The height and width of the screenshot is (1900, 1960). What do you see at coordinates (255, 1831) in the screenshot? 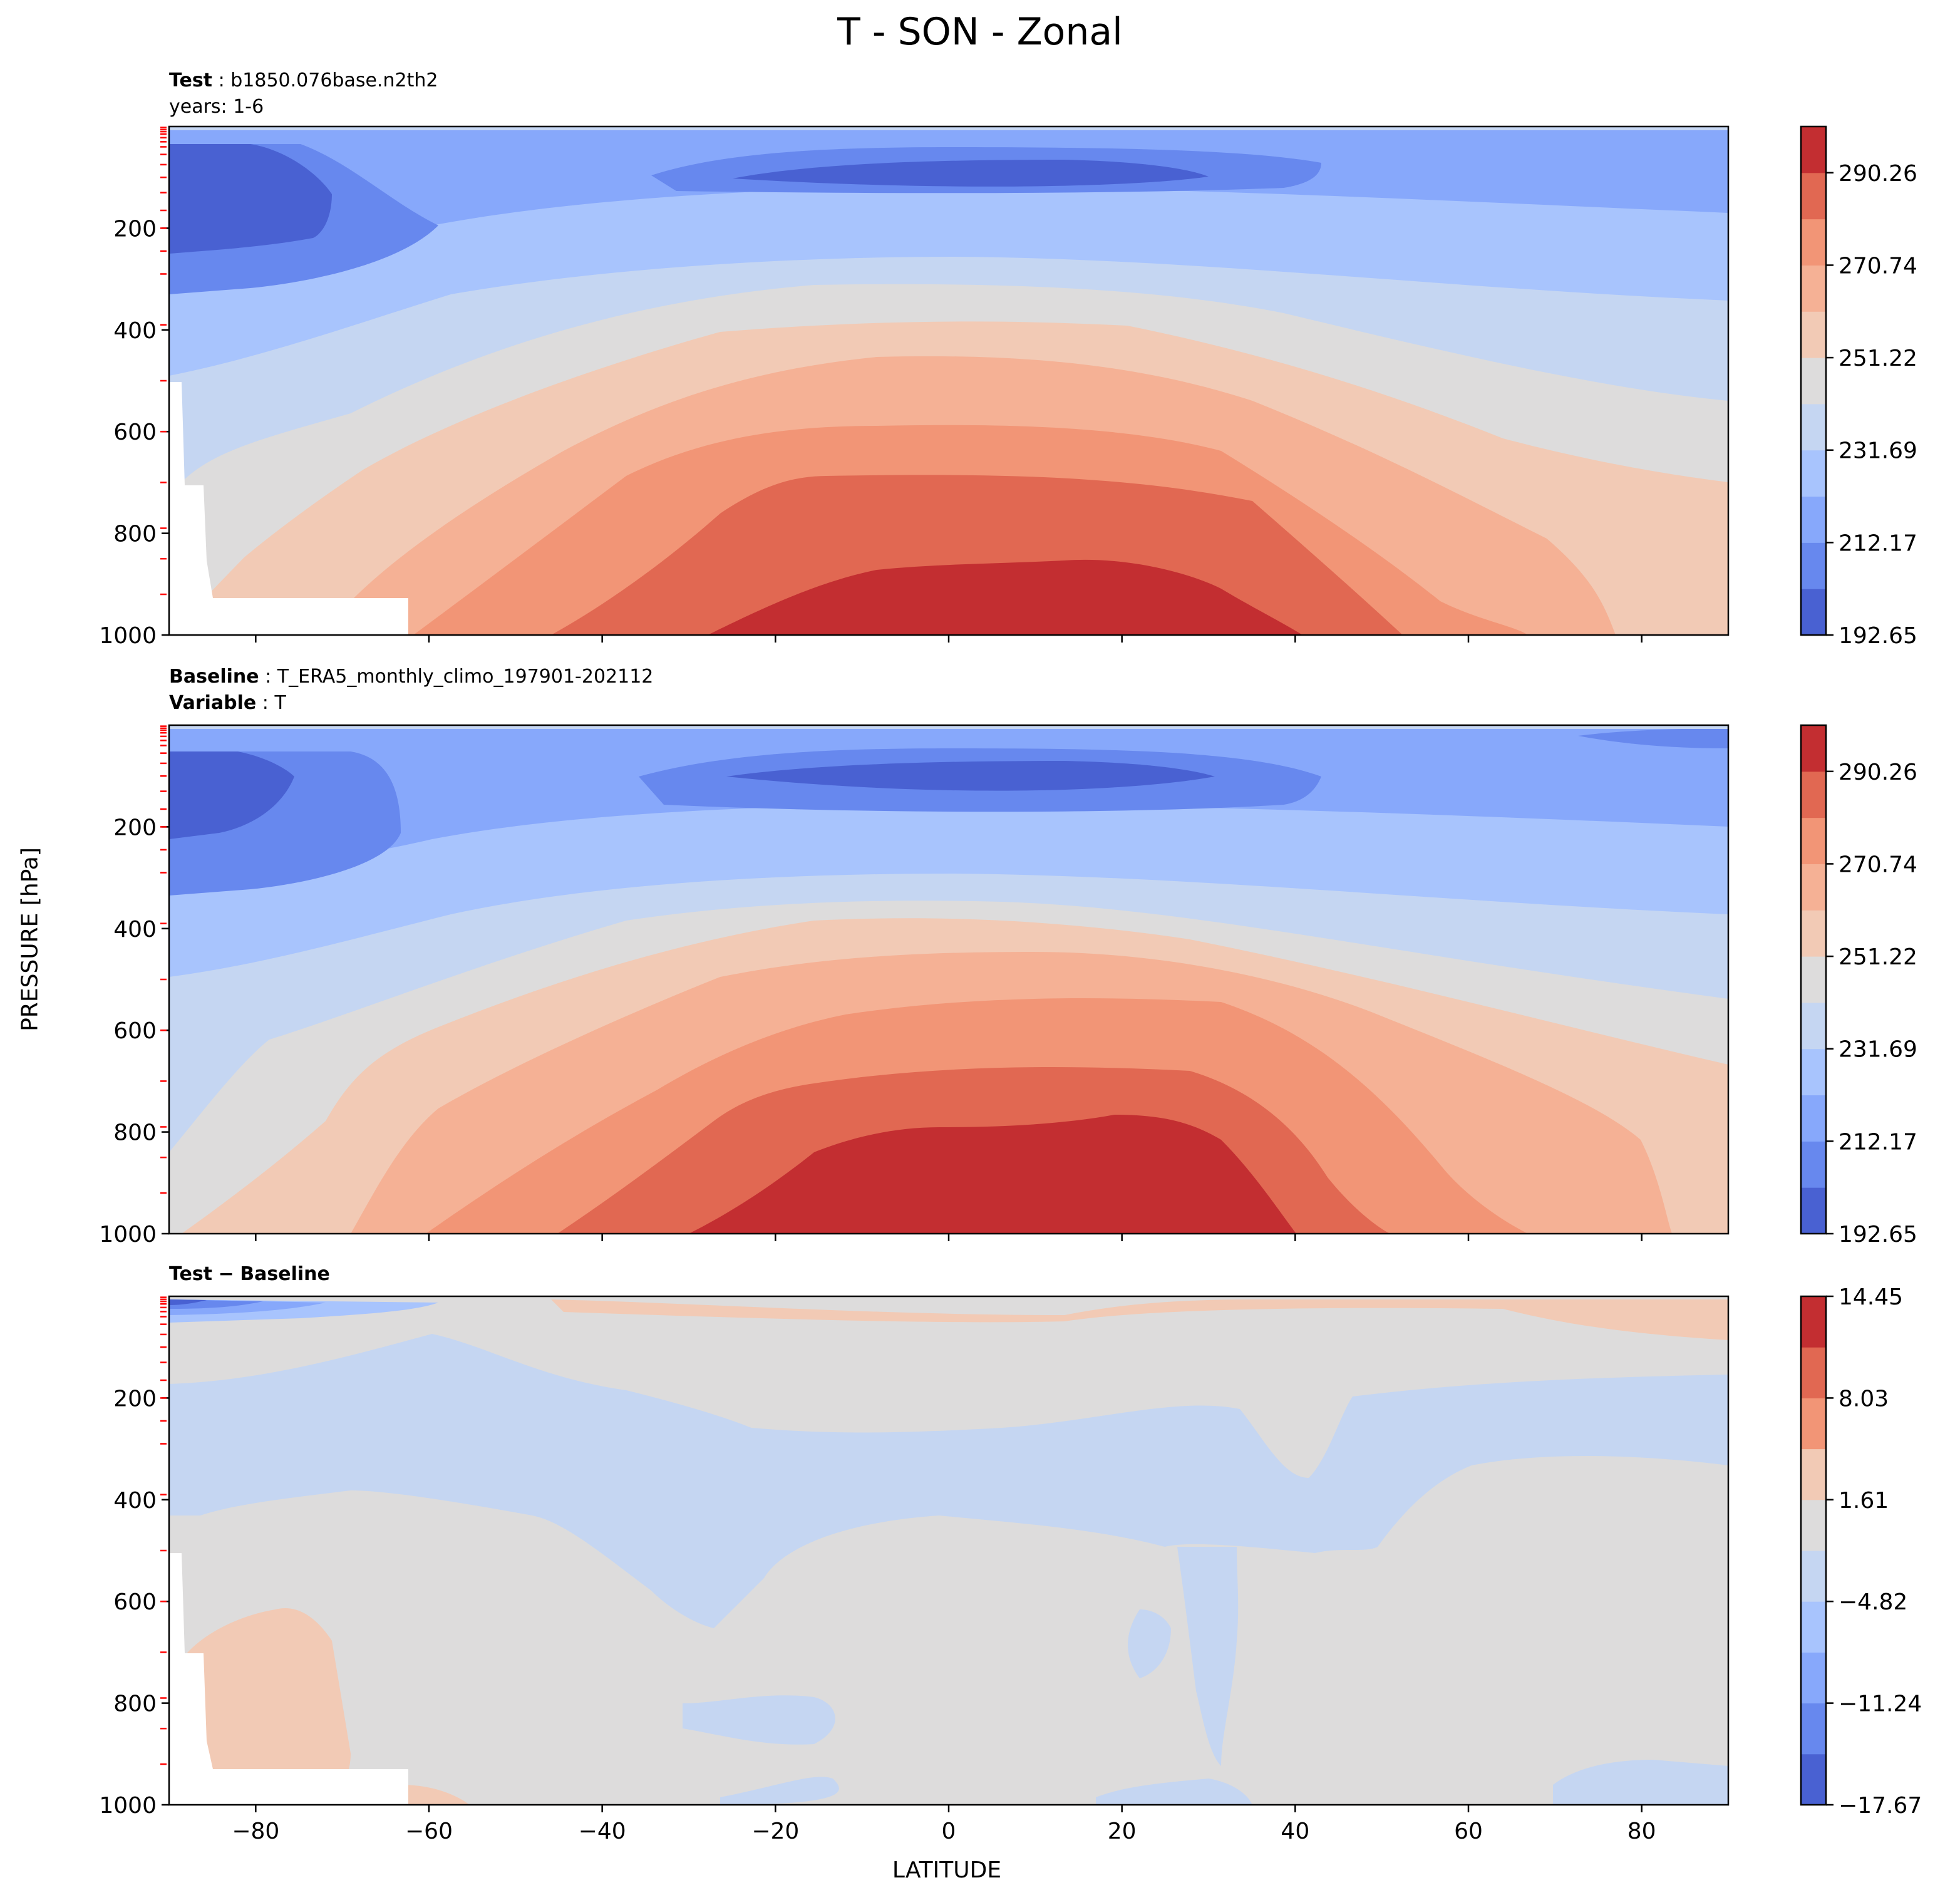
I see `x-tick-label: −80` at bounding box center [255, 1831].